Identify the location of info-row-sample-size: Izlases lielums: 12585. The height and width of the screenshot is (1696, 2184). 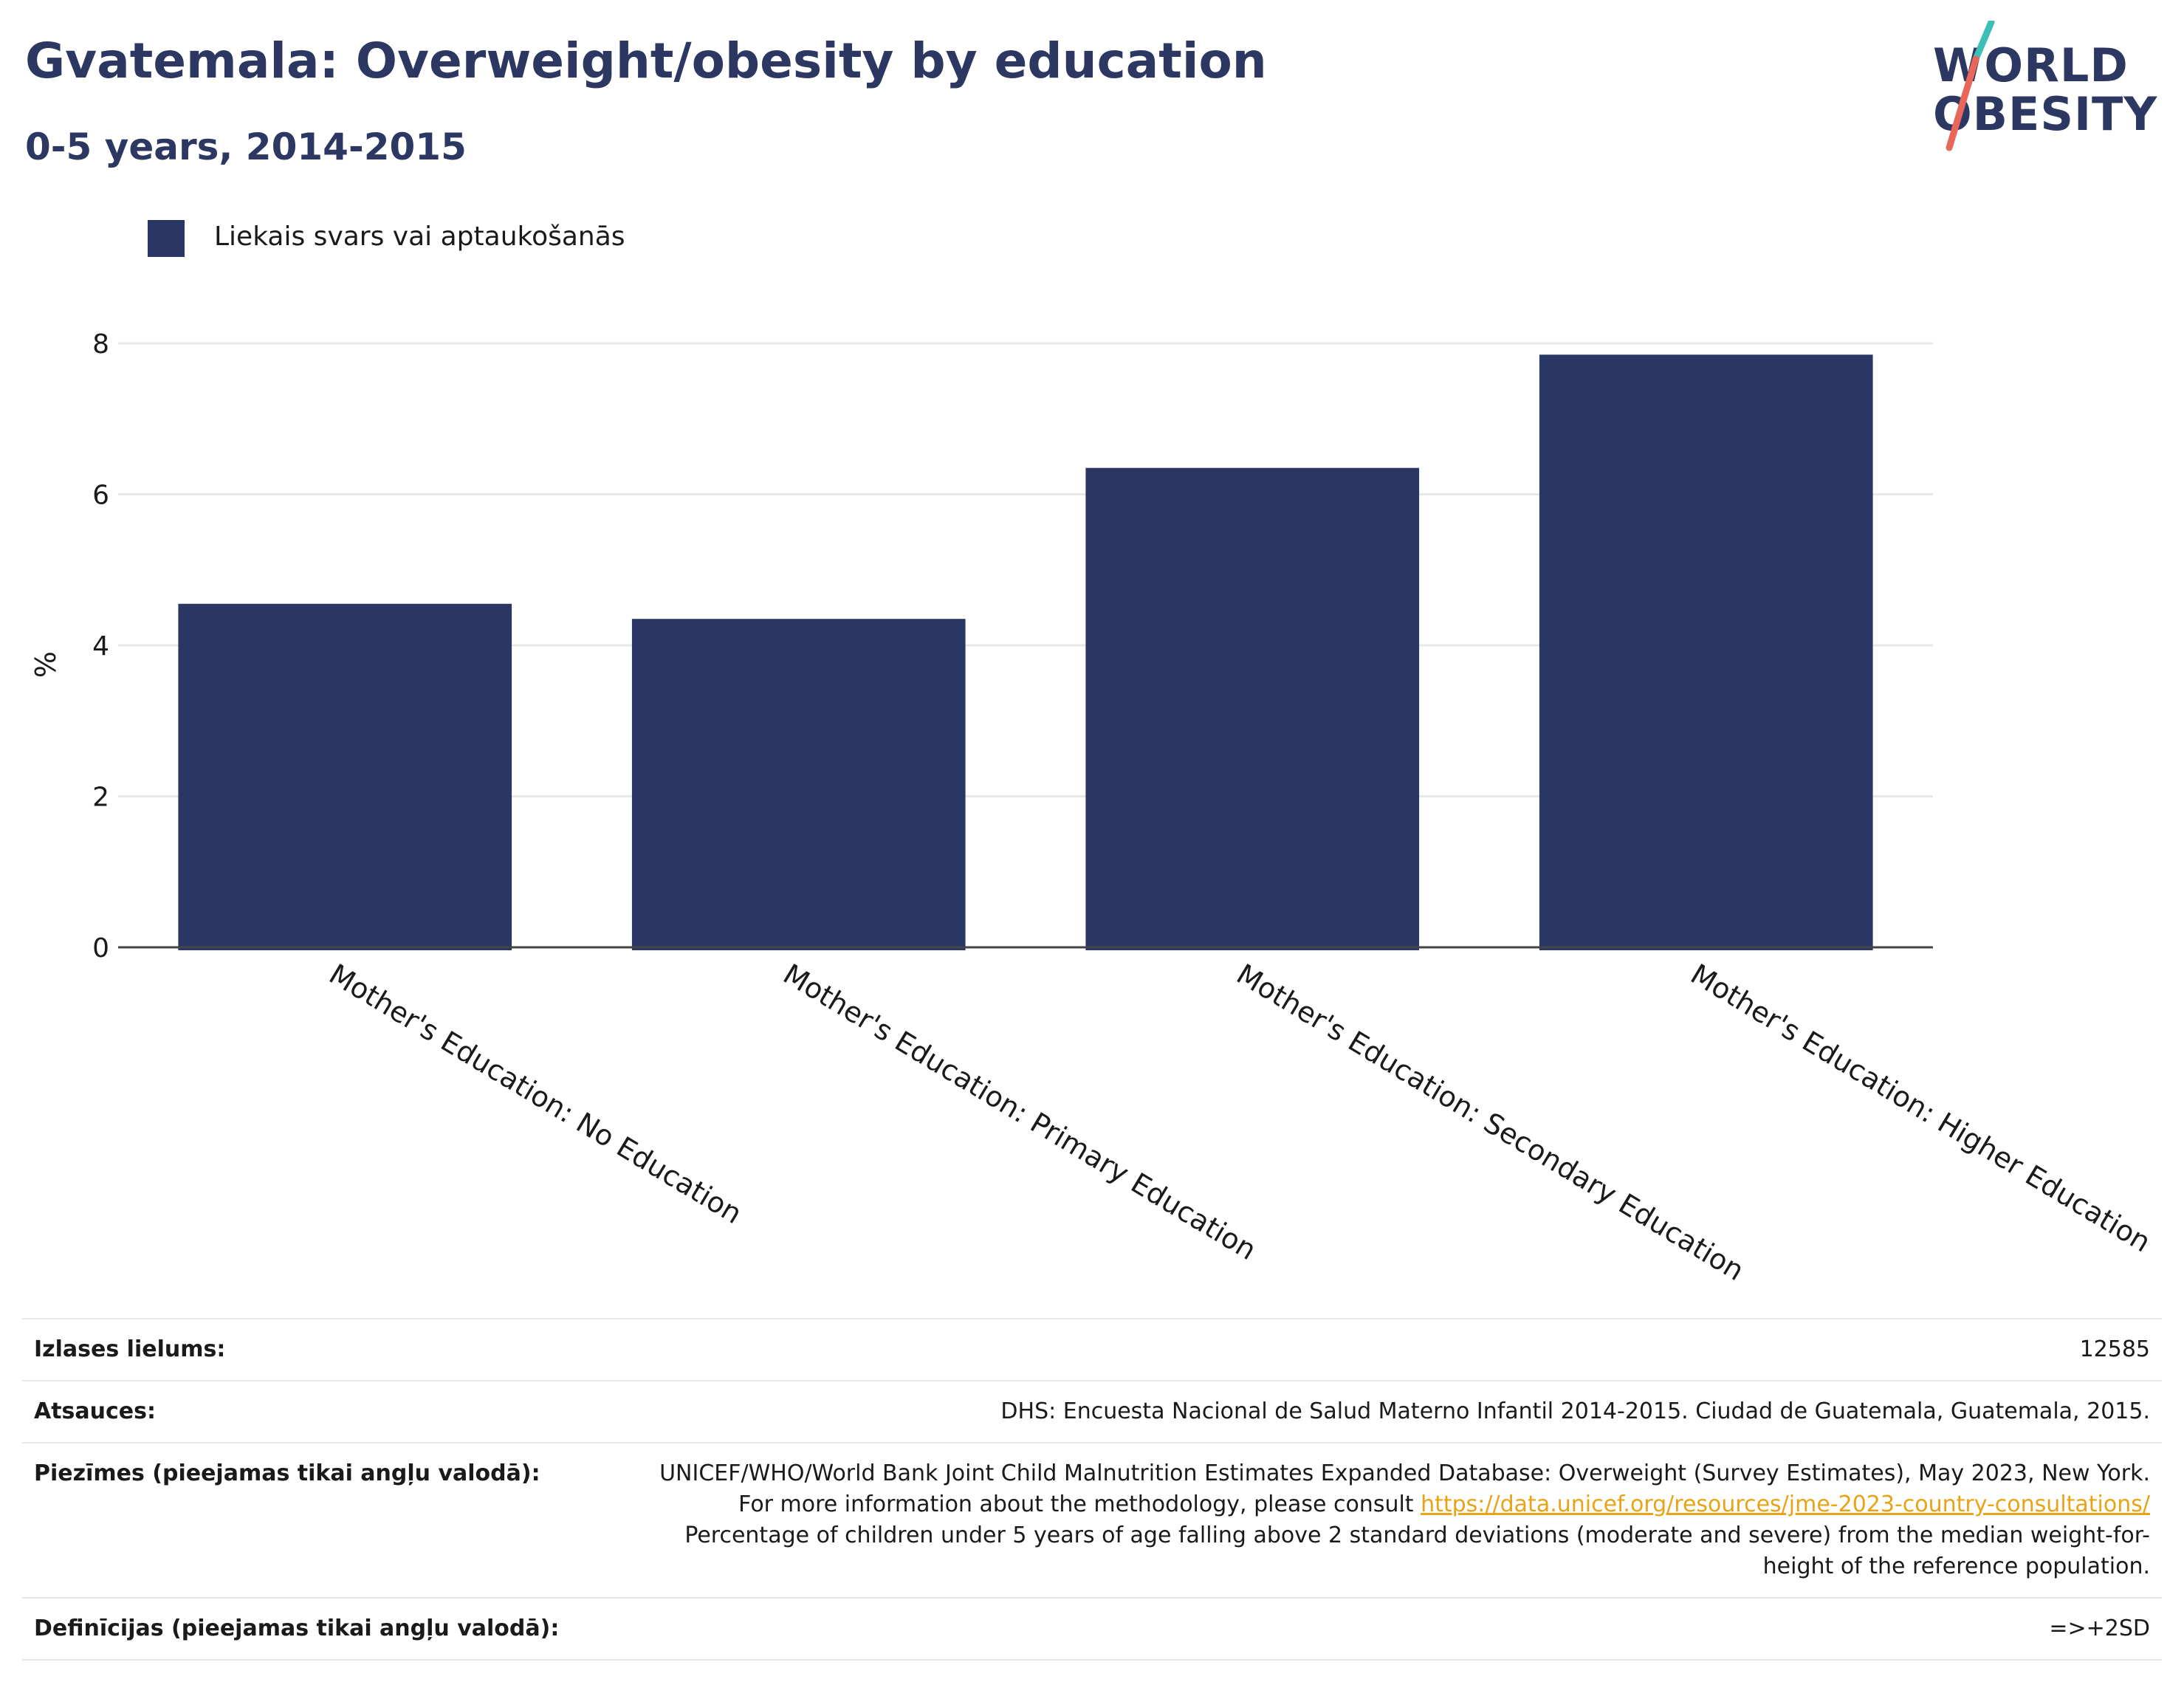
(1092, 1349).